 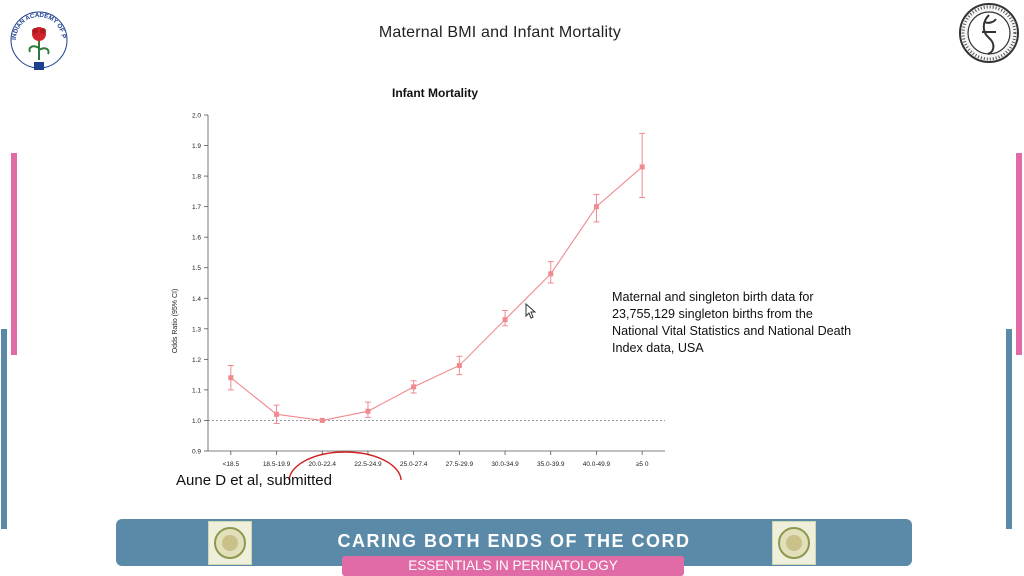 I want to click on x-tick-label: 18.5-19.9, so click(x=277, y=464).